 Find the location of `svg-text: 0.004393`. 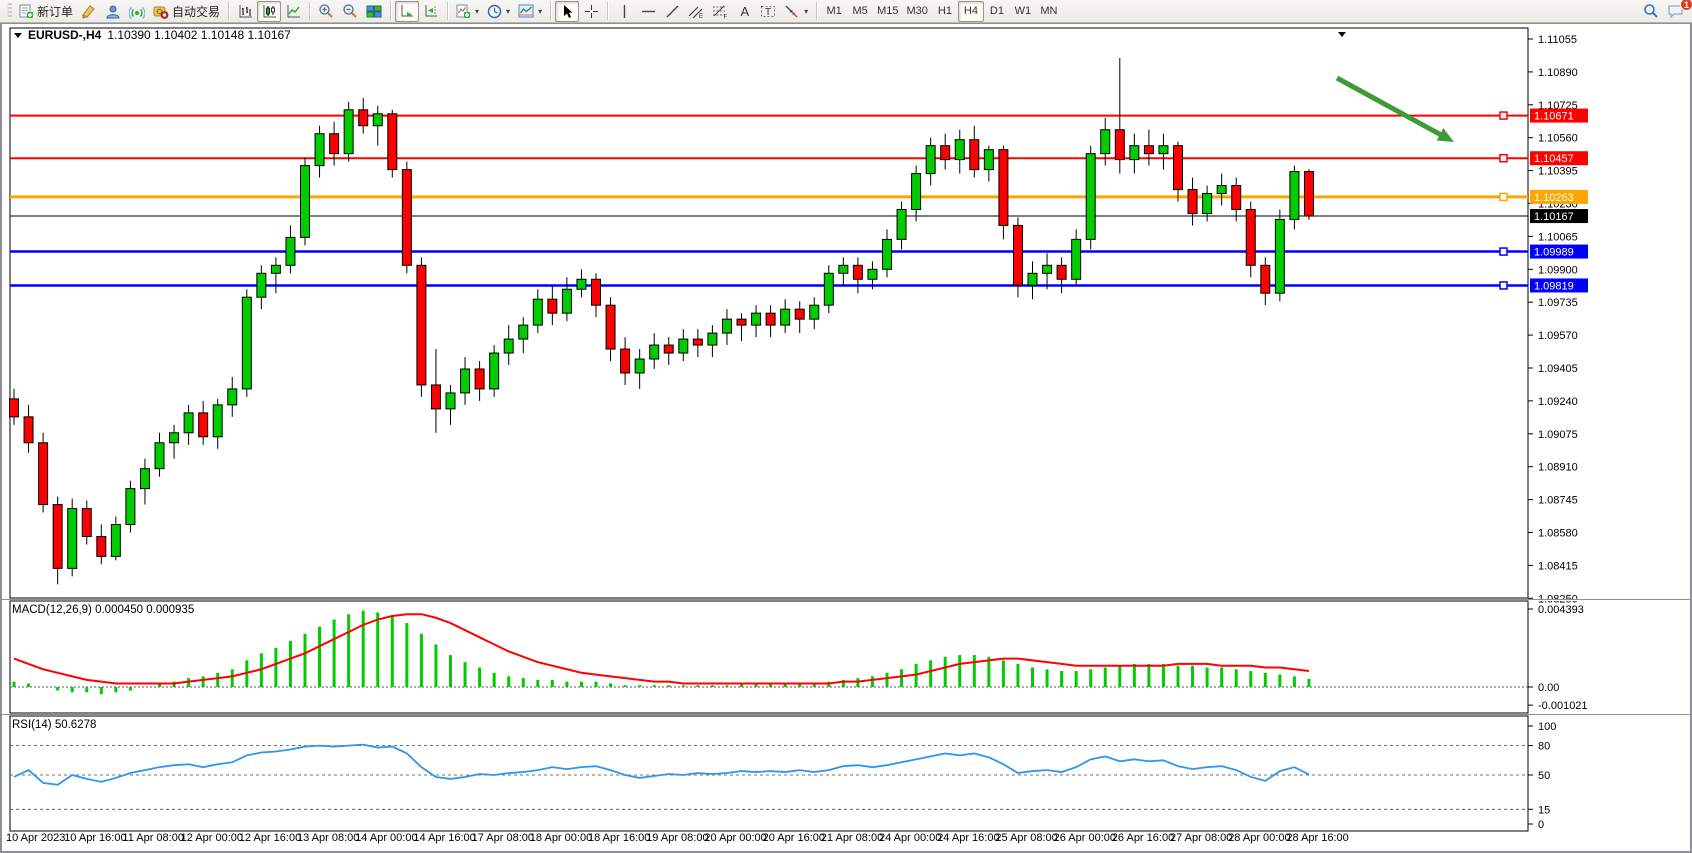

svg-text: 0.004393 is located at coordinates (1561, 610).